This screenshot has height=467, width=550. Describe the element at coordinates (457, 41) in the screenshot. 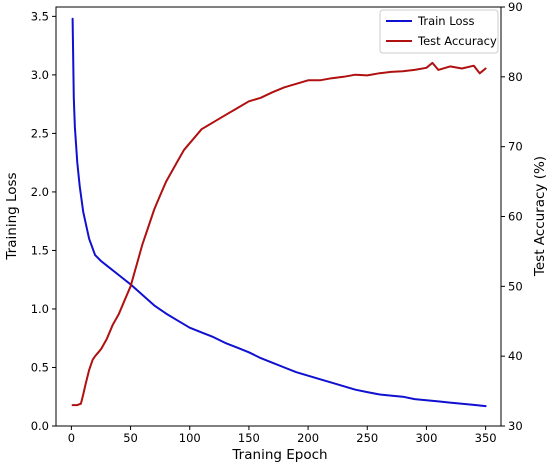

I see `legend-label-test-accuracy: Test Accuracy` at that location.